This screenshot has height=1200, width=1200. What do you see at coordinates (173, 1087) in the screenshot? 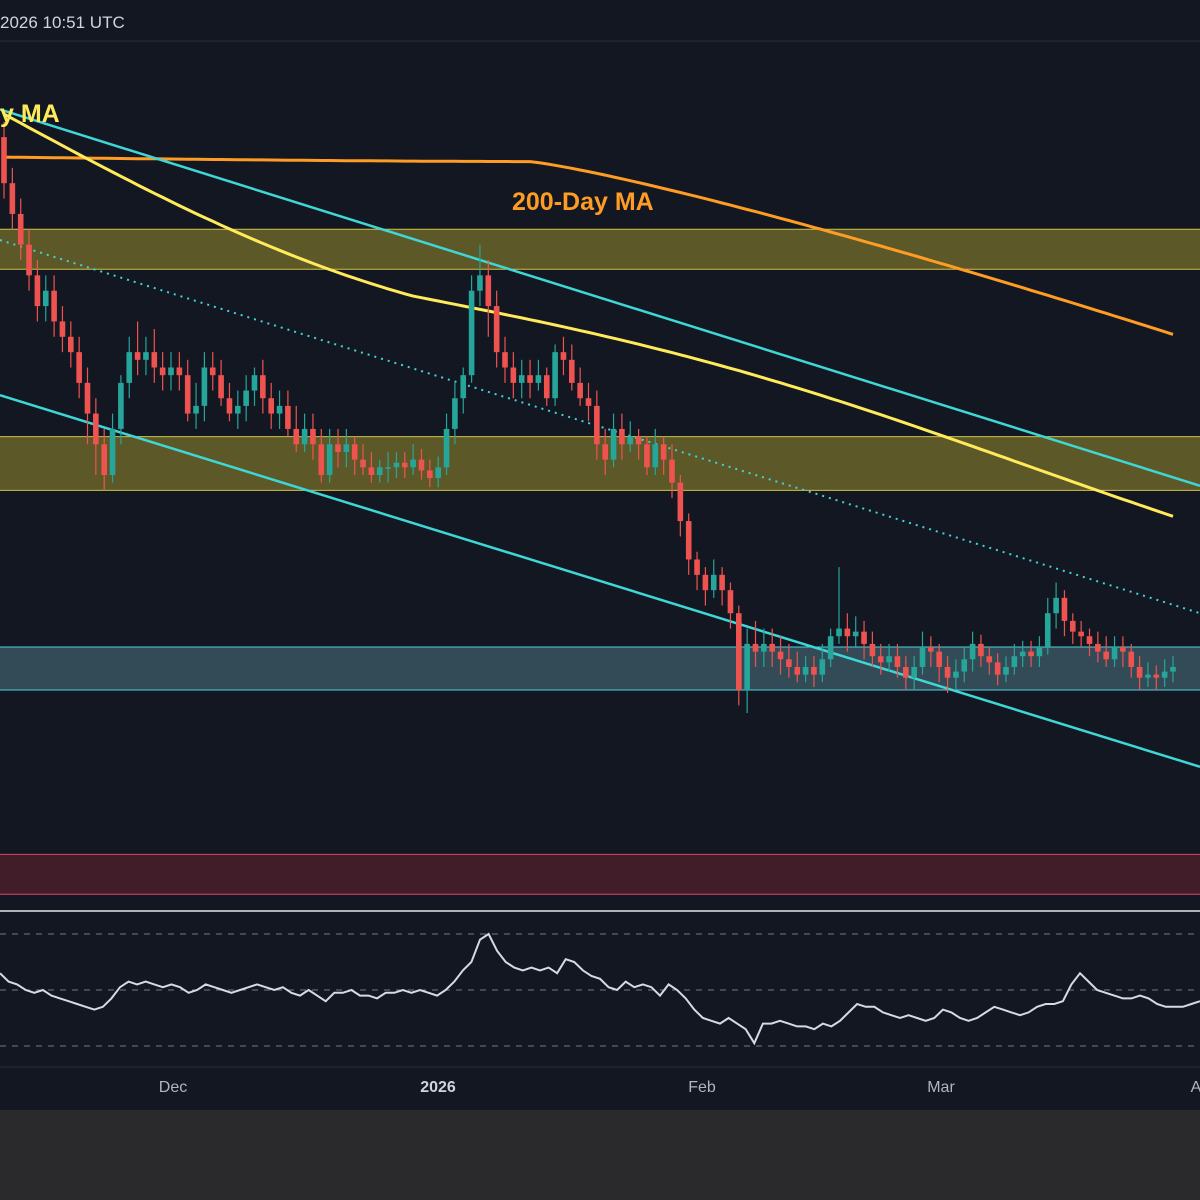
I see `x-tick-dec: Dec` at bounding box center [173, 1087].